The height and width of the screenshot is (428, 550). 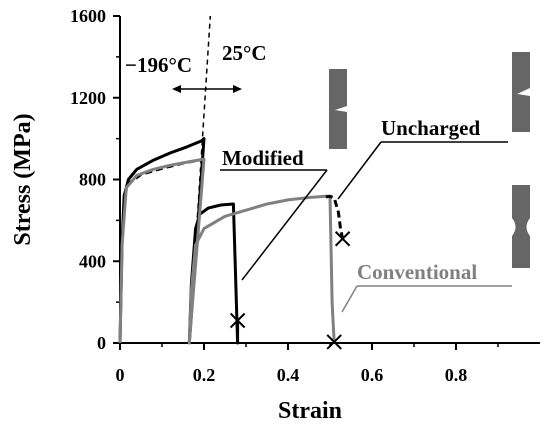 What do you see at coordinates (359, 170) in the screenshot?
I see `uncharged-leader` at bounding box center [359, 170].